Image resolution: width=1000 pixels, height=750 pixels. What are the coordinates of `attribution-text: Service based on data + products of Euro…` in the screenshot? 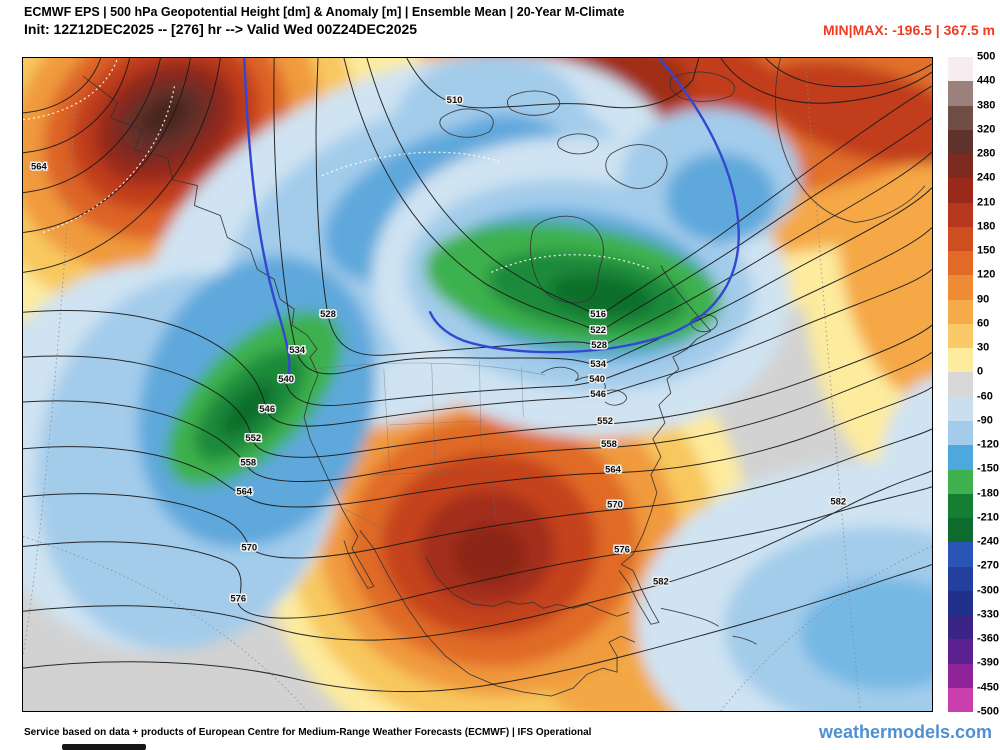 It's located at (308, 732).